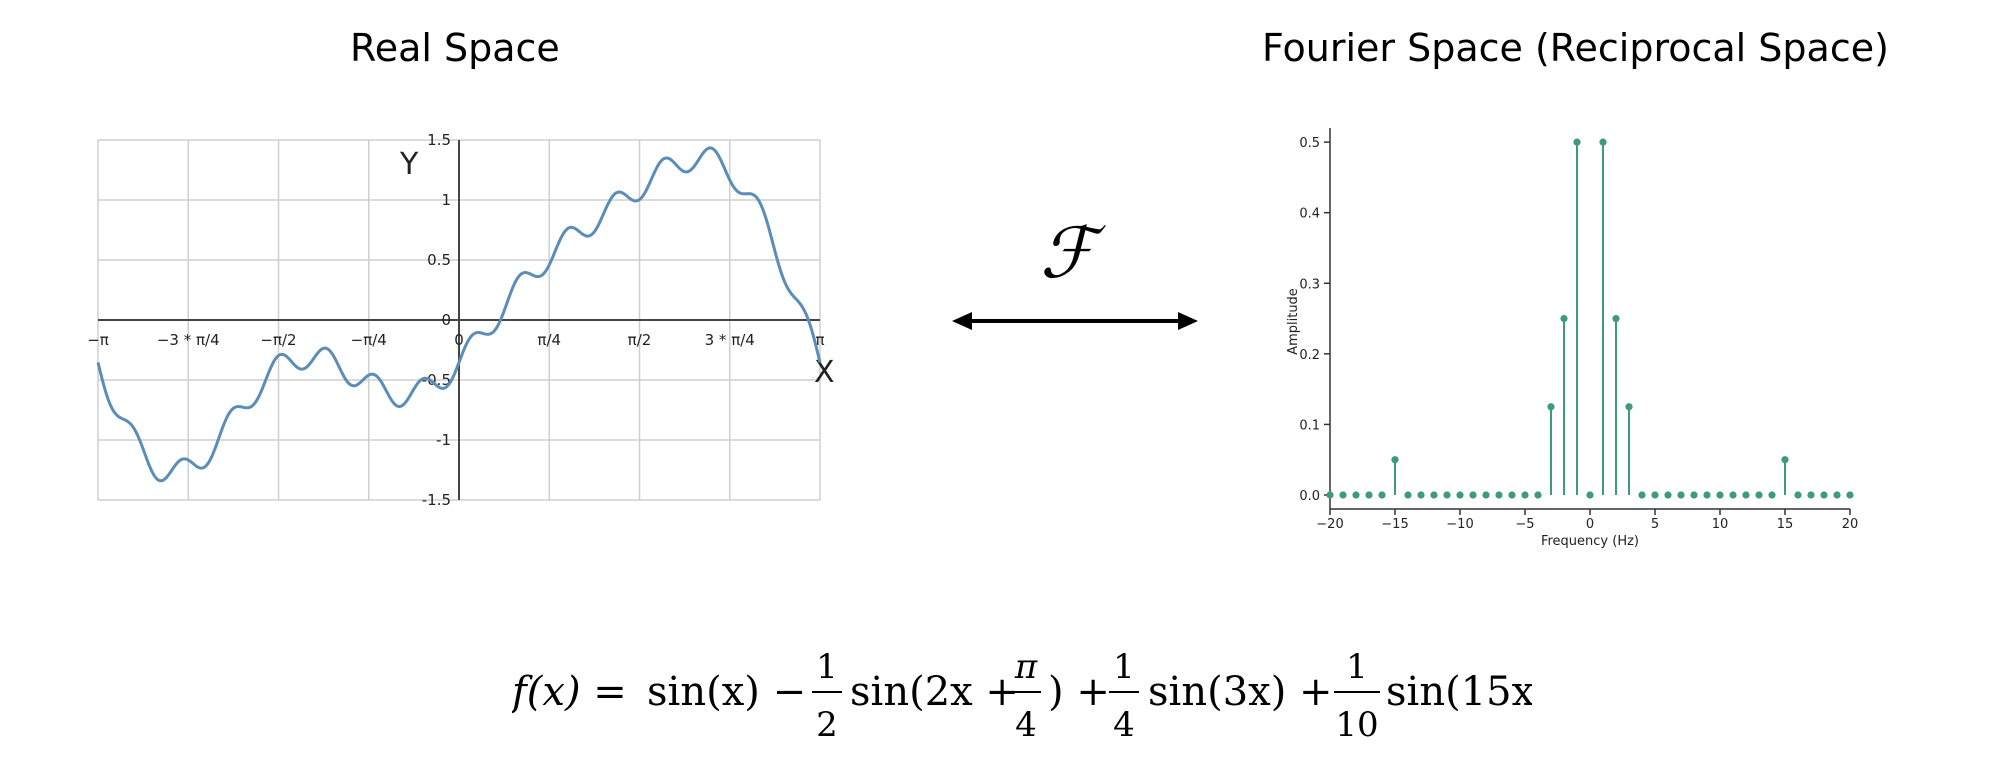 This screenshot has width=2014, height=762. I want to click on freq-tick-label-4: 0, so click(1590, 524).